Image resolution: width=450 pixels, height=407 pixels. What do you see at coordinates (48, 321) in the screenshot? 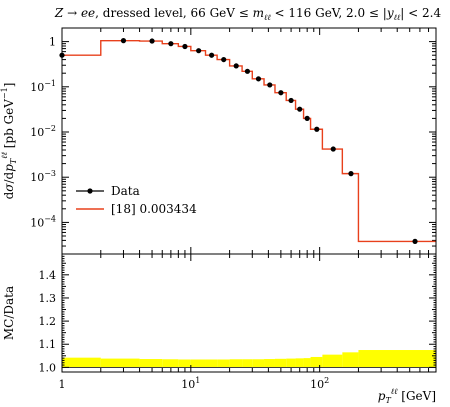
I see `ratio-y-tick-label: 1.2` at bounding box center [48, 321].